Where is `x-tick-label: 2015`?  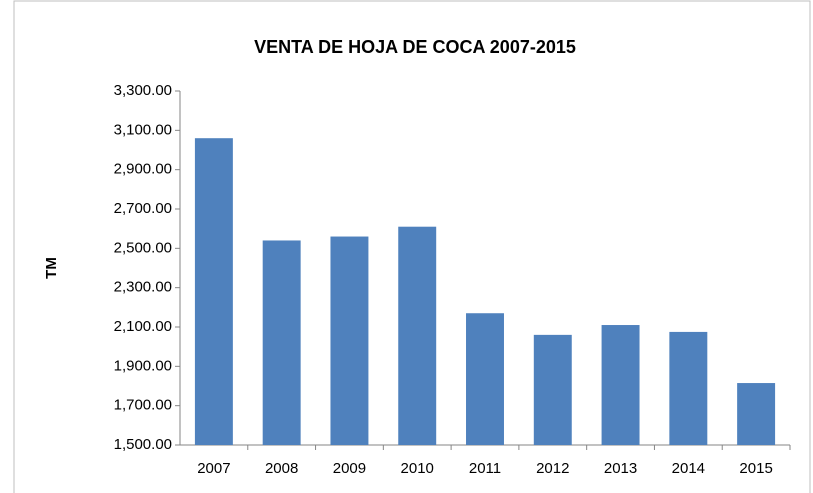 x-tick-label: 2015 is located at coordinates (755, 468).